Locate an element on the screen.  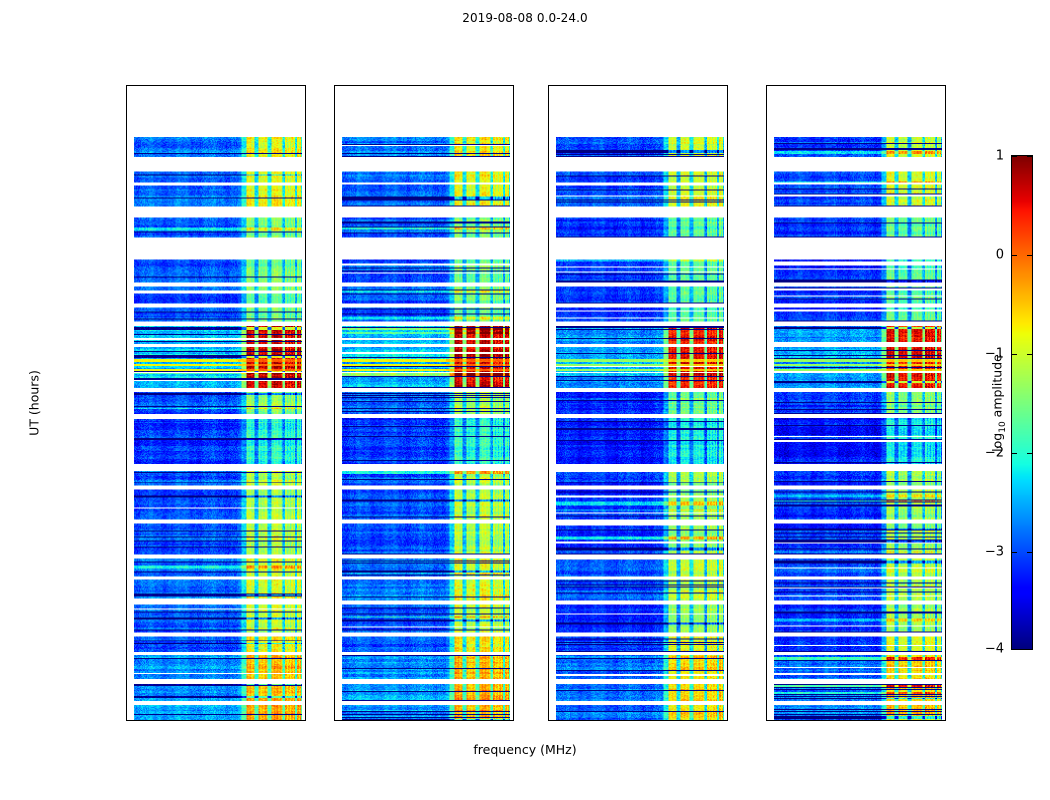
waterfall-image-xy is located at coordinates (638, 403).